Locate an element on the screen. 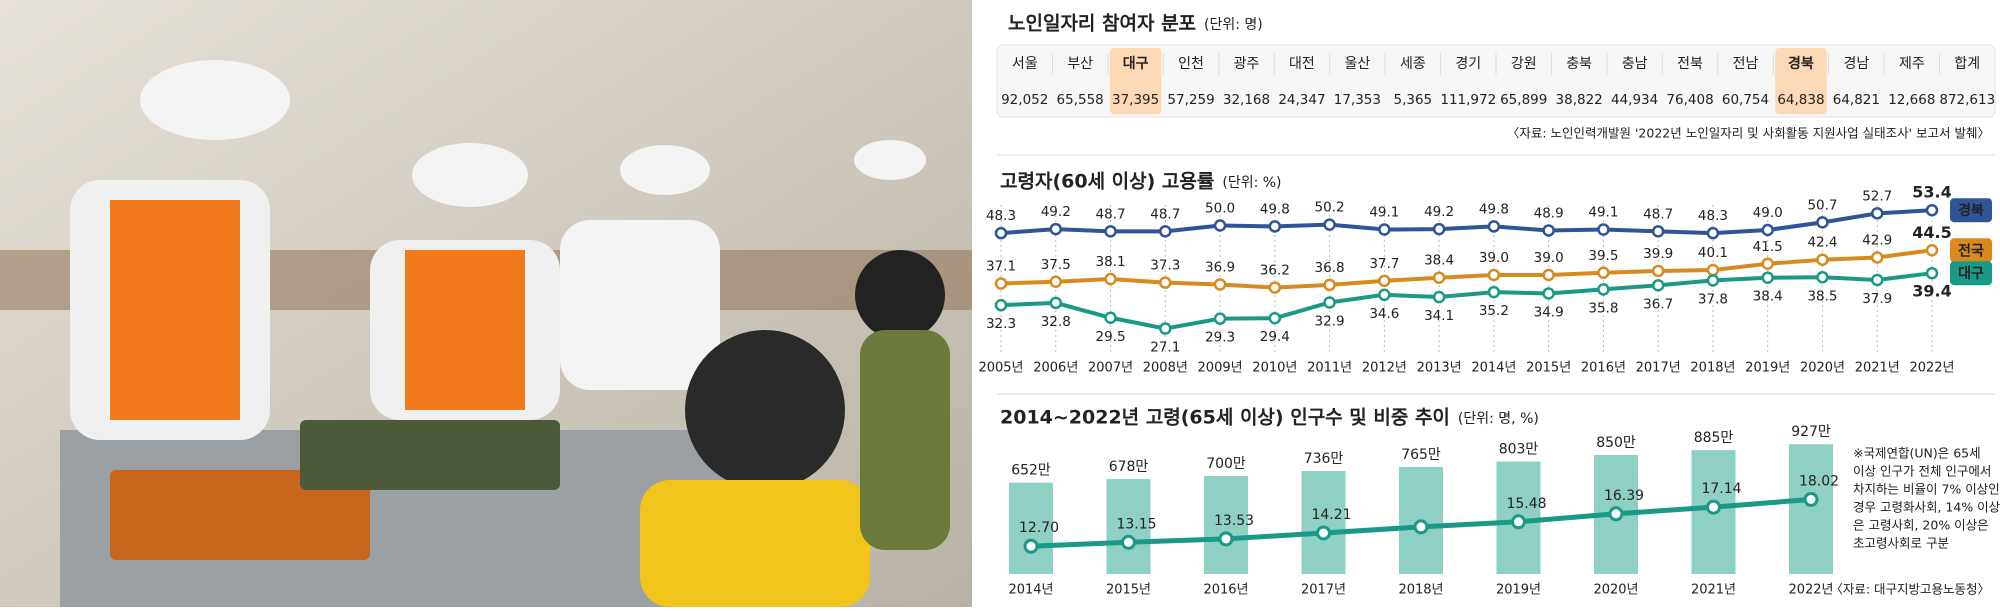 The image size is (2000, 611). table-header: 경남 is located at coordinates (1857, 64).